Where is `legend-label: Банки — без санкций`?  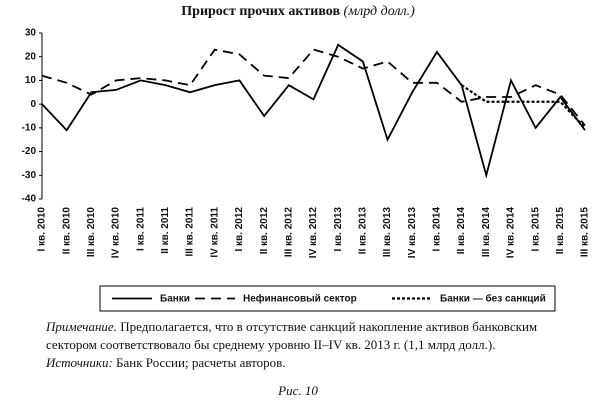 legend-label: Банки — без санкций is located at coordinates (493, 299).